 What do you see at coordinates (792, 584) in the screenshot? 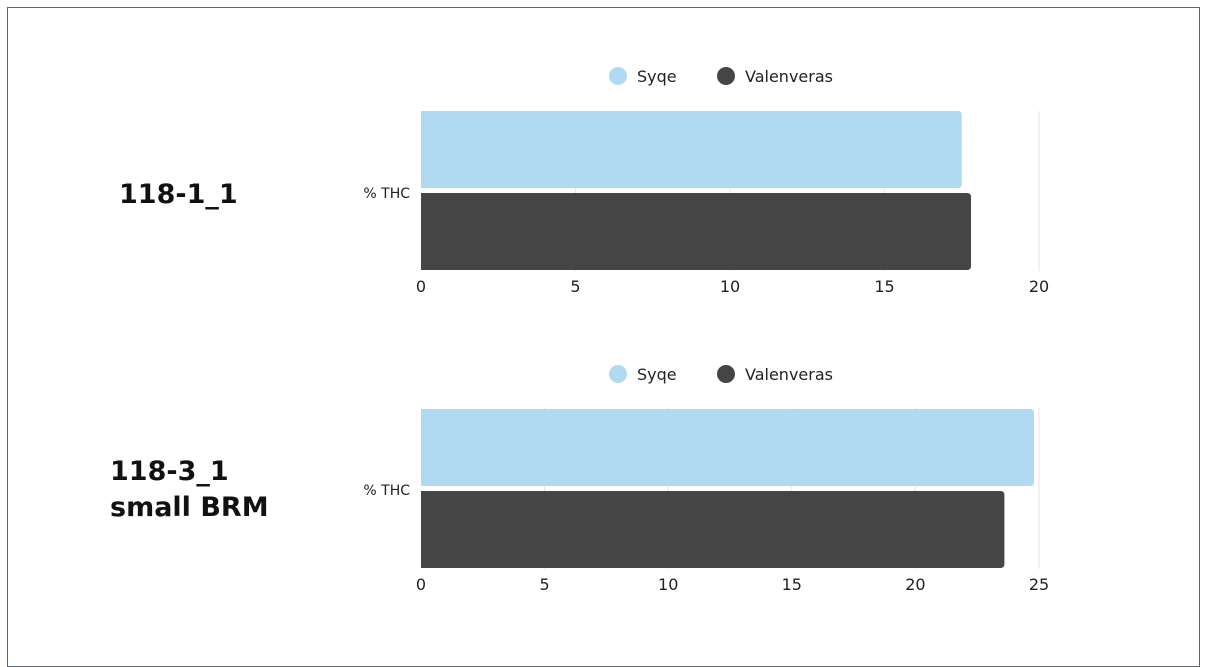
I see `chart-2-x-tick-15: 15` at bounding box center [792, 584].